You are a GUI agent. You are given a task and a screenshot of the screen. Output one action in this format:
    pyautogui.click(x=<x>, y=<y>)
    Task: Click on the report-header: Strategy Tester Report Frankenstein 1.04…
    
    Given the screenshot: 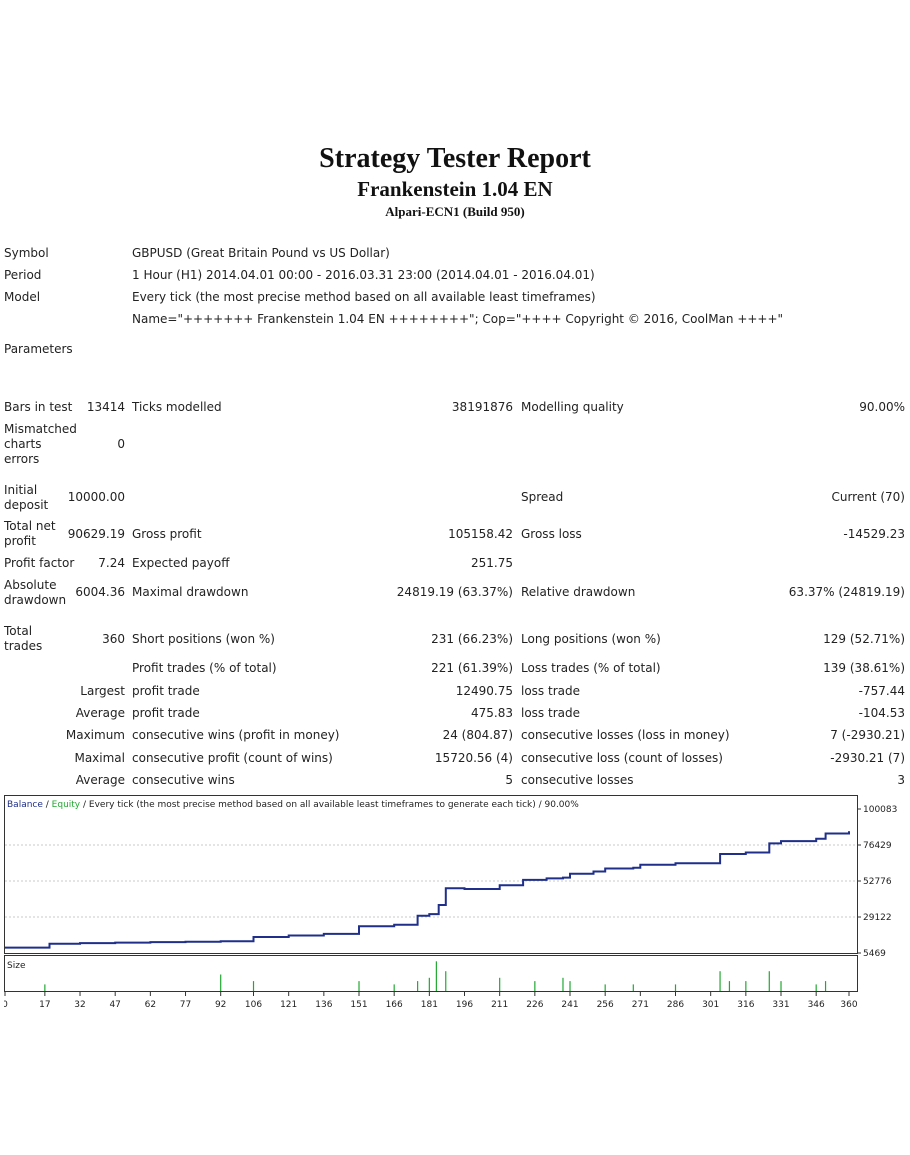 What is the action you would take?
    pyautogui.click(x=455, y=182)
    